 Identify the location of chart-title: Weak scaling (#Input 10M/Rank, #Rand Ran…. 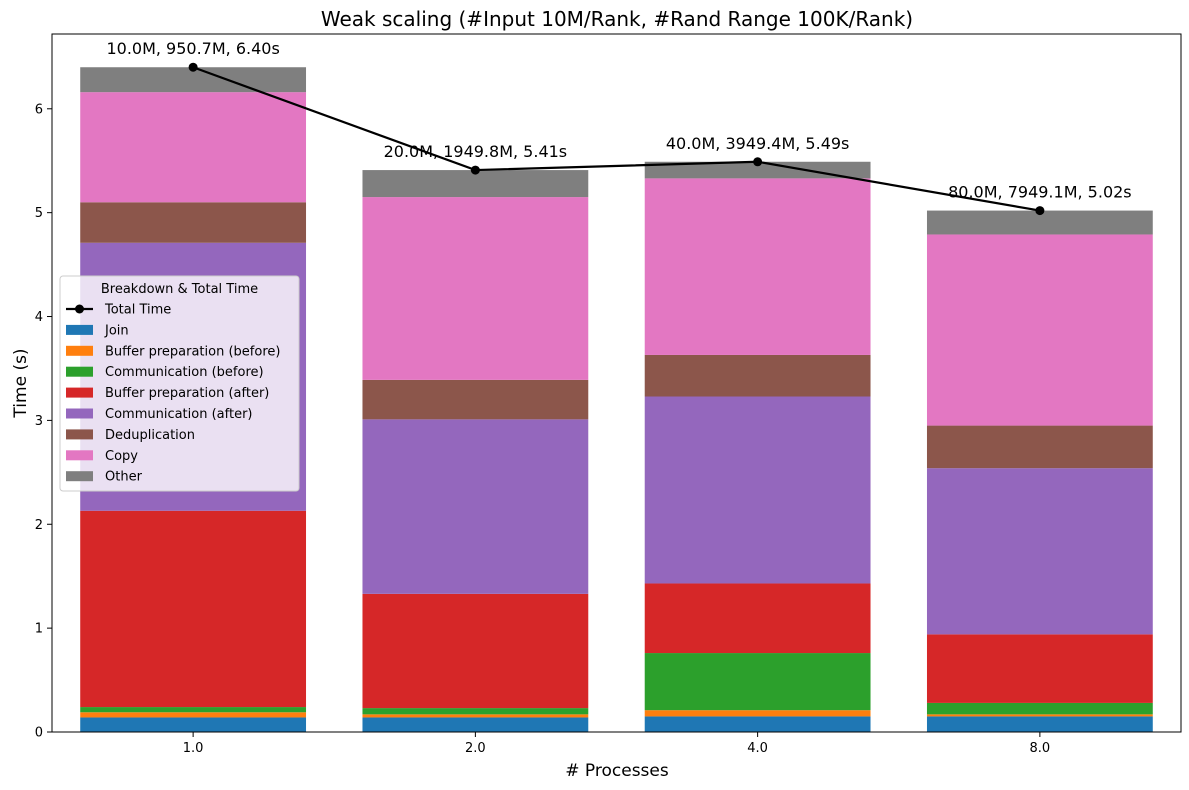
(617, 19).